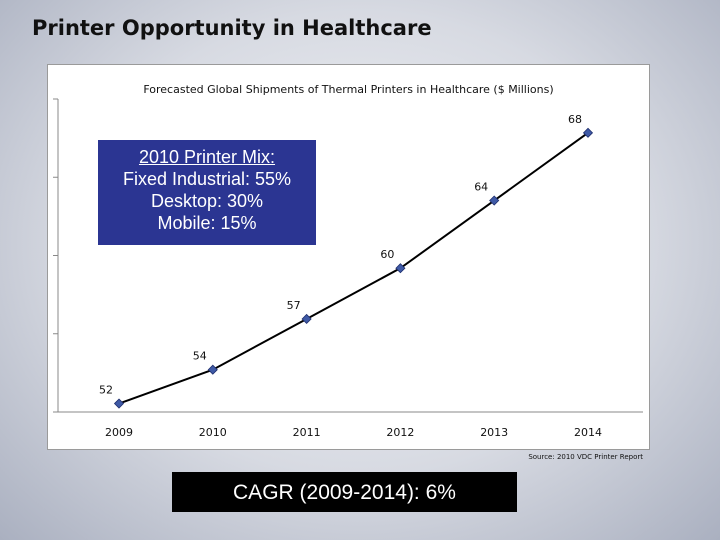  I want to click on printer-mix-heading: 2010 Printer Mix:, so click(207, 157).